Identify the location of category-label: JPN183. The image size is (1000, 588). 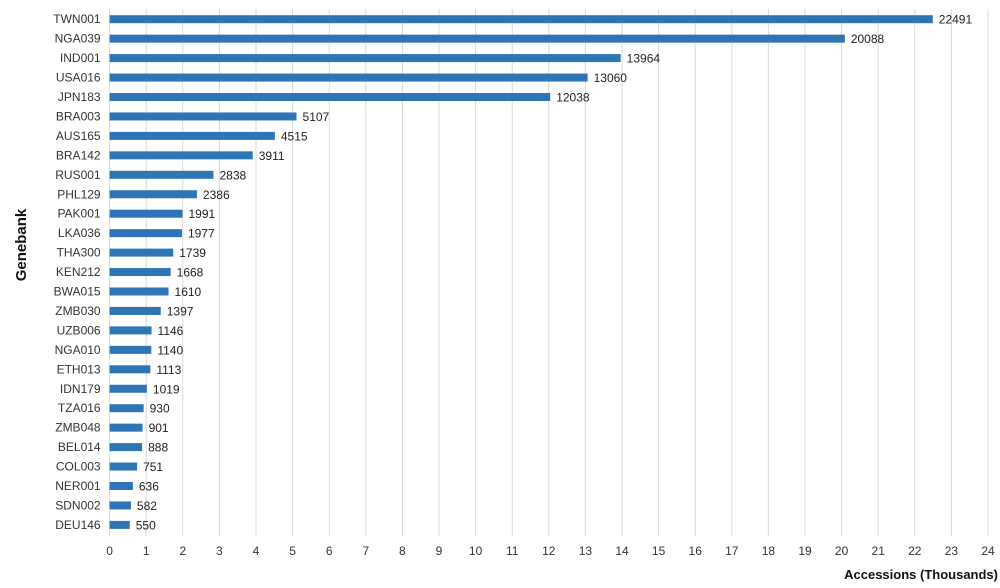
(79, 97).